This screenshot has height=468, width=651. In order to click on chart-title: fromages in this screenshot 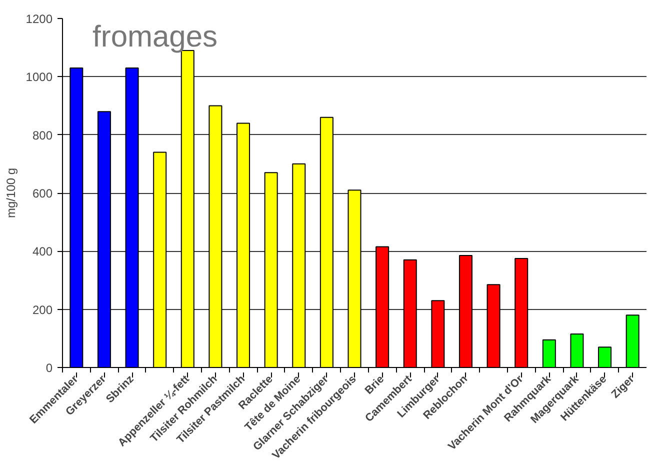, I will do `click(155, 37)`.